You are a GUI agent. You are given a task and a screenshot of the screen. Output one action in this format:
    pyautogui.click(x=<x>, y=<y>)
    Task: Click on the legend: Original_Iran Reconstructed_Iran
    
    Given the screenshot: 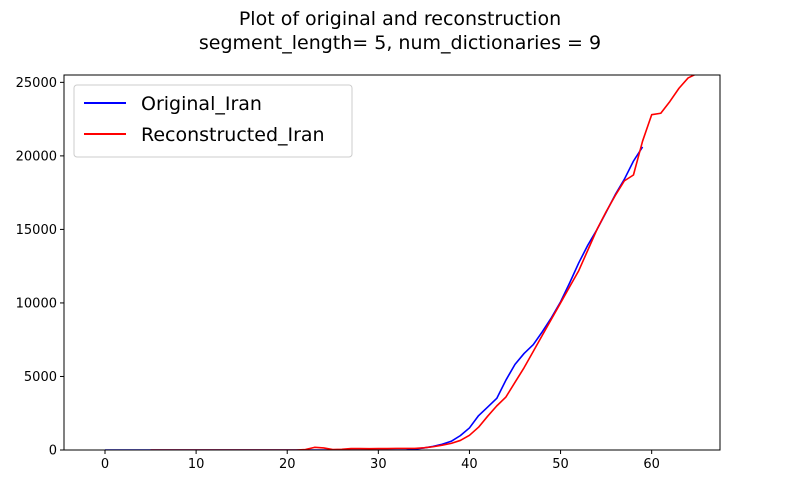 What is the action you would take?
    pyautogui.click(x=213, y=121)
    